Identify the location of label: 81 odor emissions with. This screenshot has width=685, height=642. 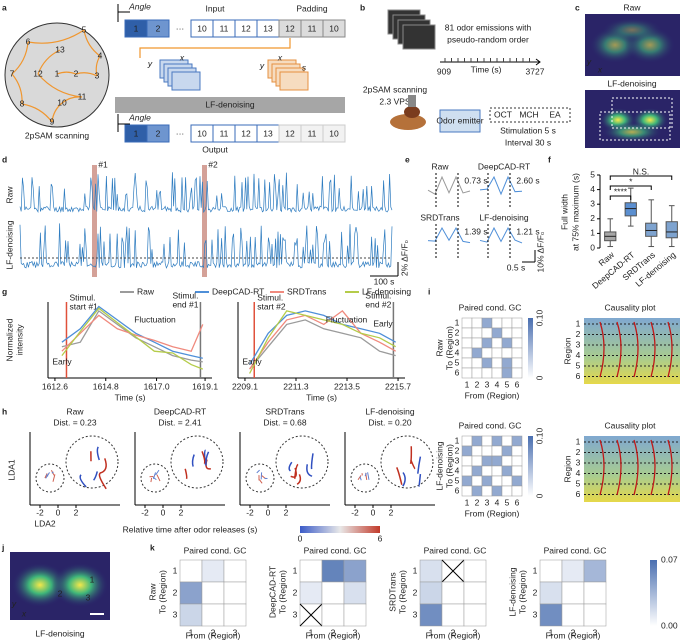
(488, 27).